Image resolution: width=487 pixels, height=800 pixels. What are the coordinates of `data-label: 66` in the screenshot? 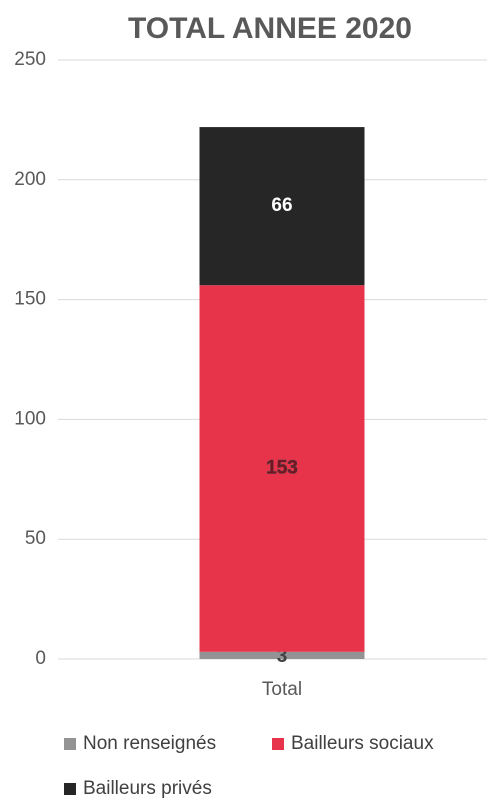 It's located at (281, 205).